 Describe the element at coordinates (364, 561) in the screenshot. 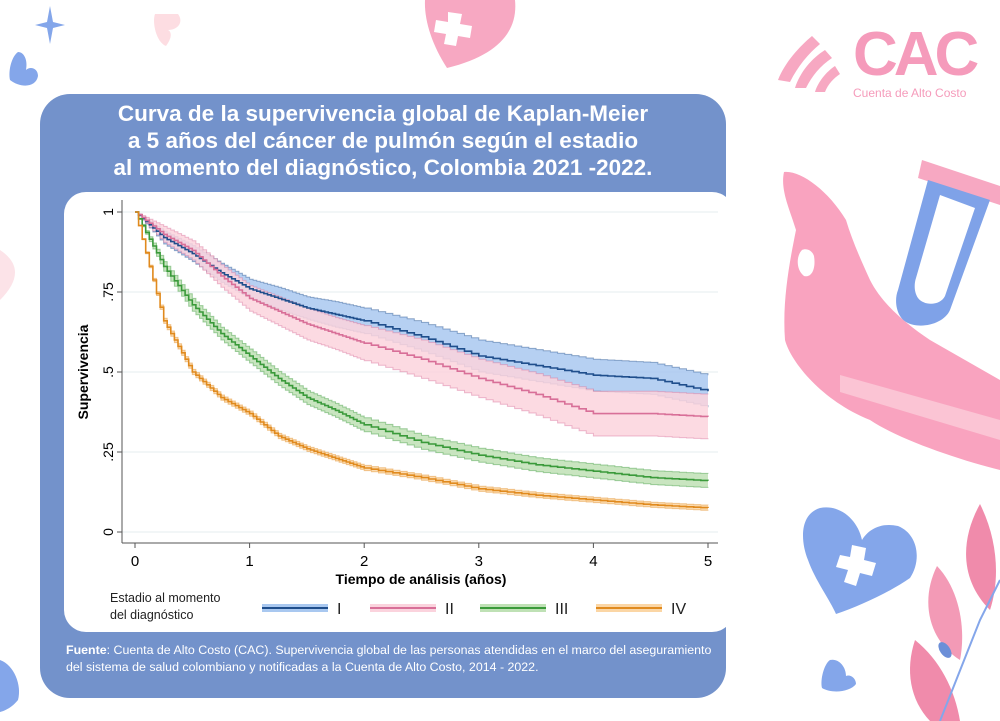

I see `x-tick-label: 2` at that location.